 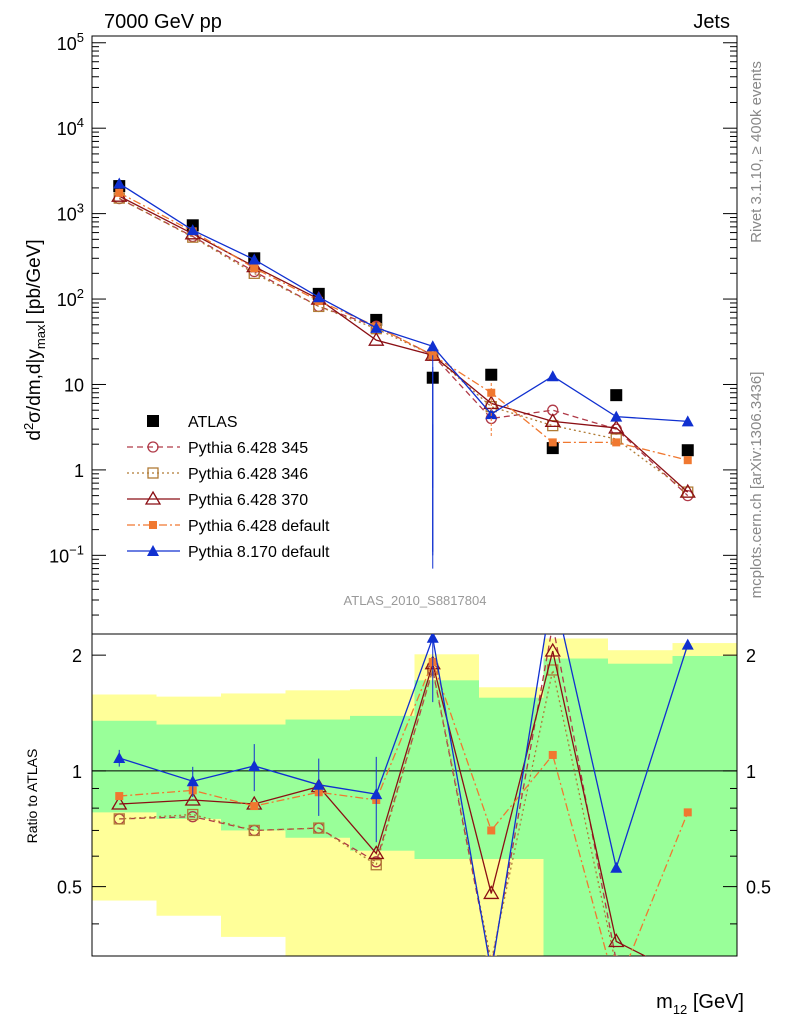 I want to click on legend-label-p346: Pythia 6.428 346, so click(x=248, y=474).